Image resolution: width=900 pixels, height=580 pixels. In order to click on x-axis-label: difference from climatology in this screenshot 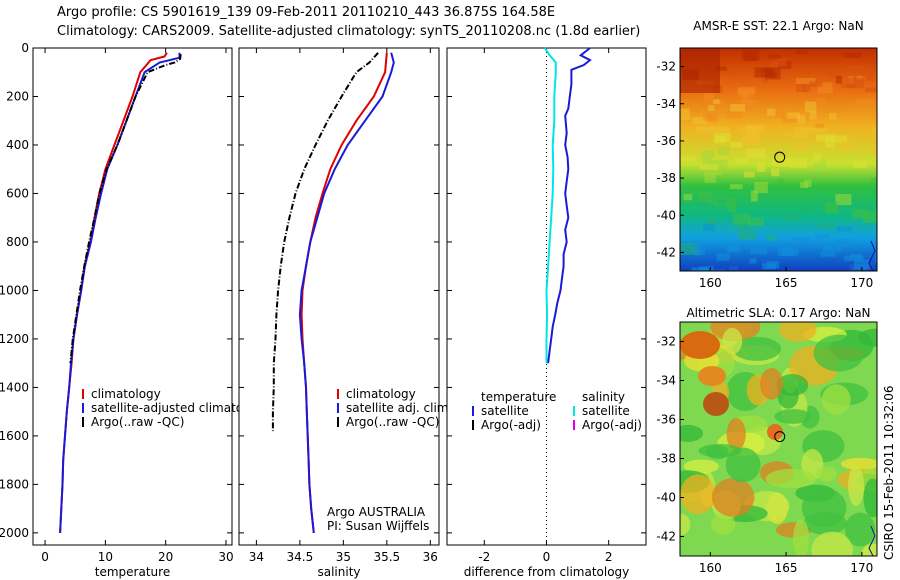, I will do `click(547, 572)`.